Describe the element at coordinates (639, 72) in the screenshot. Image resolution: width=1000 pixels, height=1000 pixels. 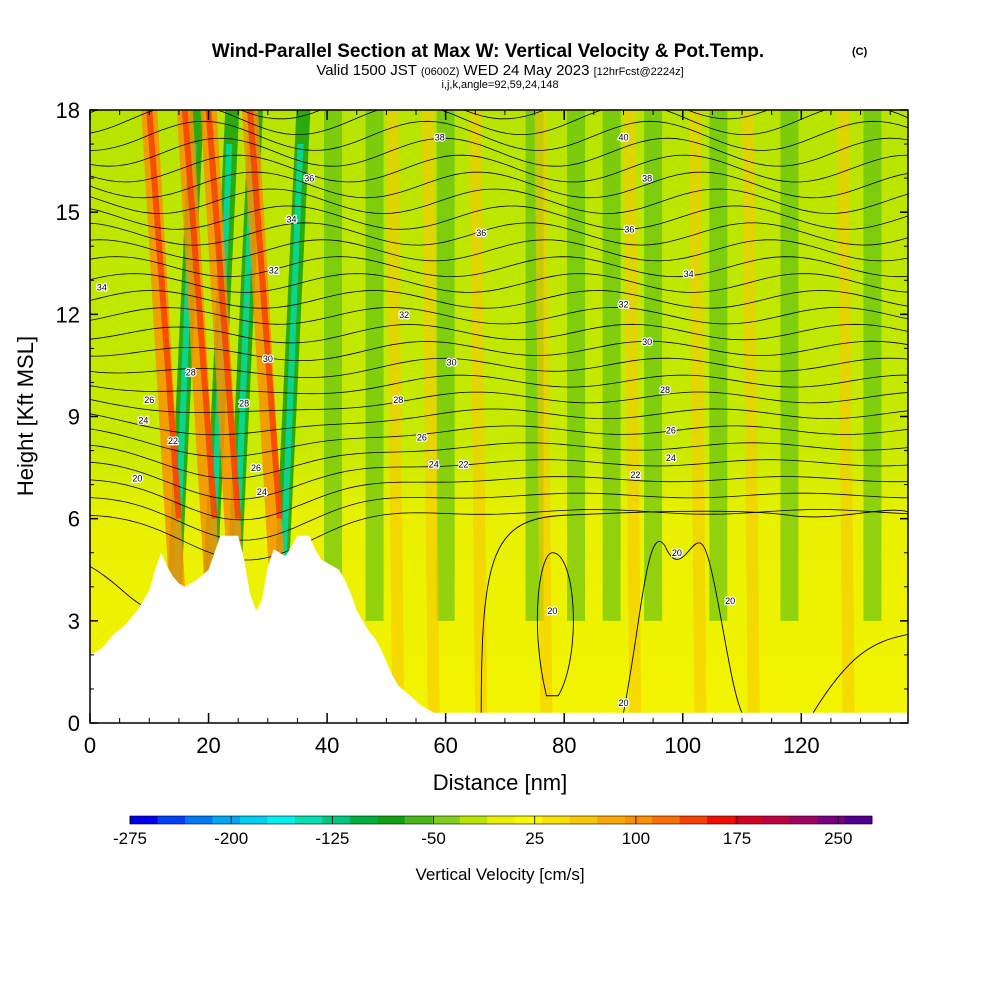
I see `forecast-info: [12hrFcst@2224z]` at that location.